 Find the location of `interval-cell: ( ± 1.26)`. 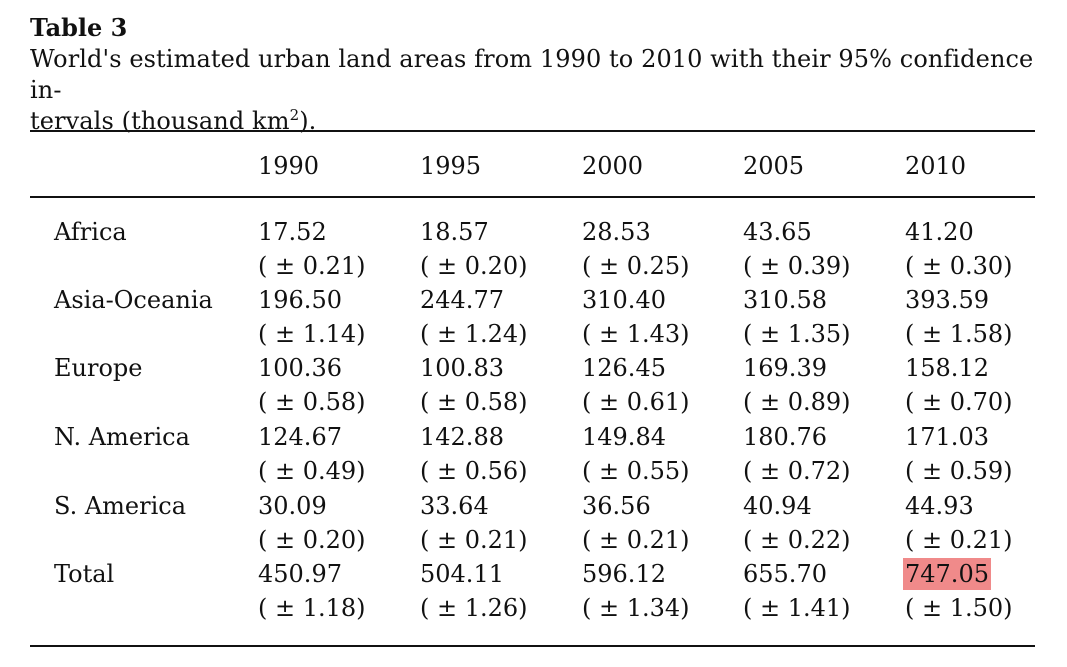

interval-cell: ( ± 1.26) is located at coordinates (474, 608).